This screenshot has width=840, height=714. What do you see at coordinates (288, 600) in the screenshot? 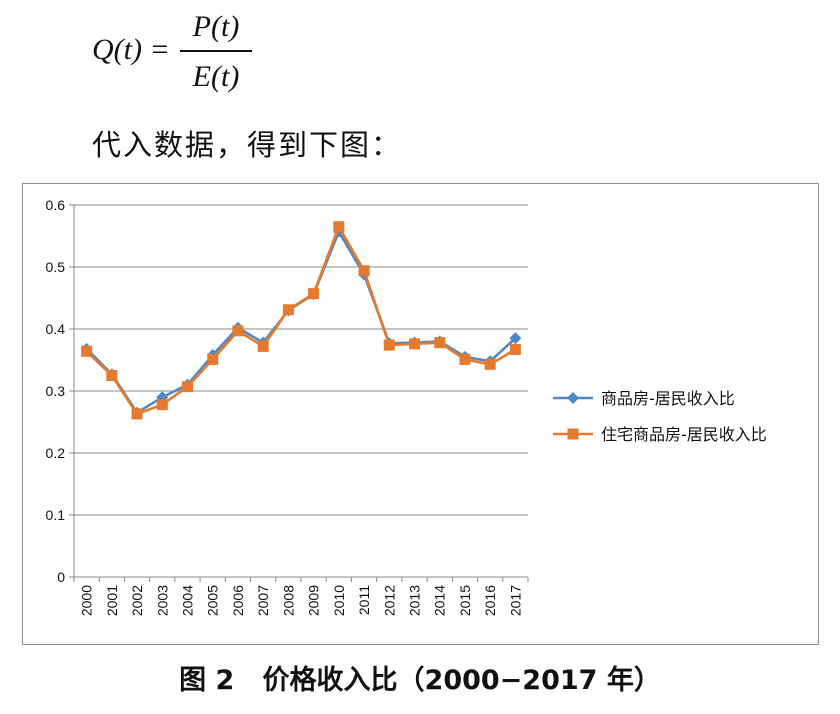
I see `x-tick-label: 2008` at bounding box center [288, 600].